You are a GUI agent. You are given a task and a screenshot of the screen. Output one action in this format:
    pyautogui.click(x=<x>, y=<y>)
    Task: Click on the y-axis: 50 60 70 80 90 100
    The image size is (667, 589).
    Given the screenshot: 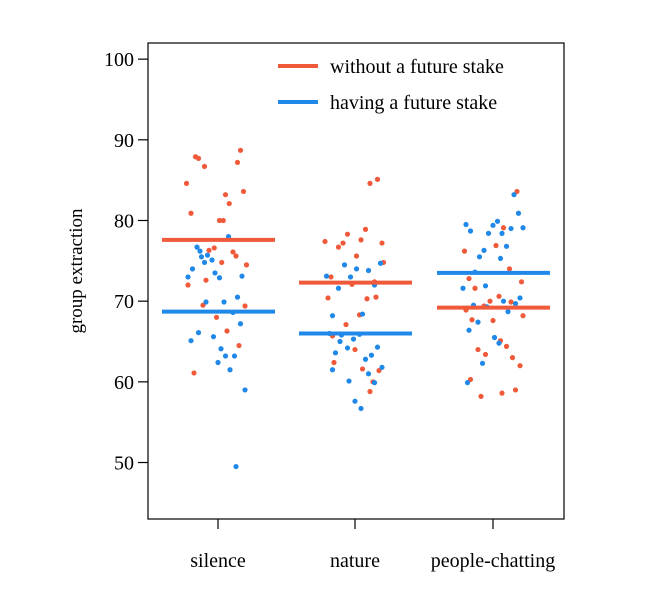 What is the action you would take?
    pyautogui.click(x=126, y=262)
    